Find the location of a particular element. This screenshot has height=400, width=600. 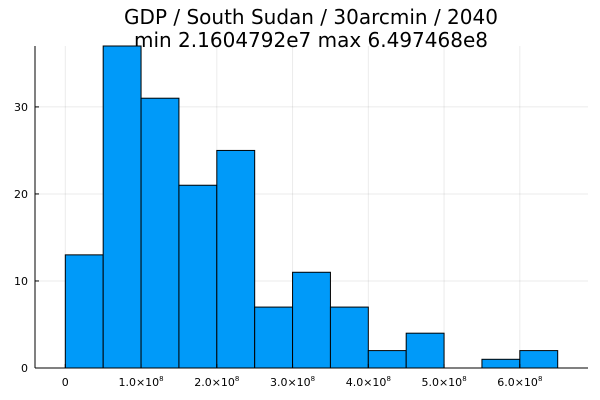

x-tick-label: 0 is located at coordinates (65, 382).